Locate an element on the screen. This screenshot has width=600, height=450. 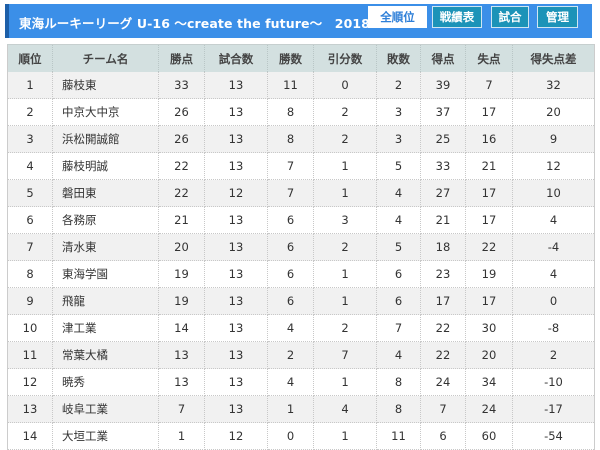
col-games: 試合数 is located at coordinates (236, 58).